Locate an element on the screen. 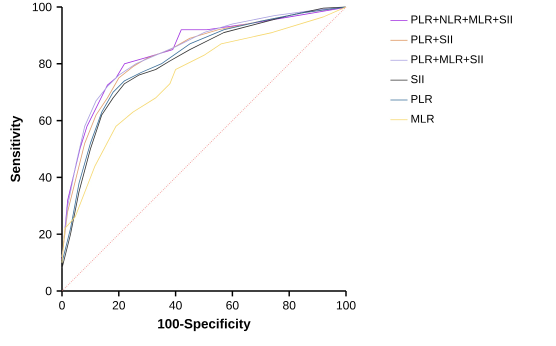 The width and height of the screenshot is (556, 346). x-axis-title: 100-Specificity is located at coordinates (204, 325).